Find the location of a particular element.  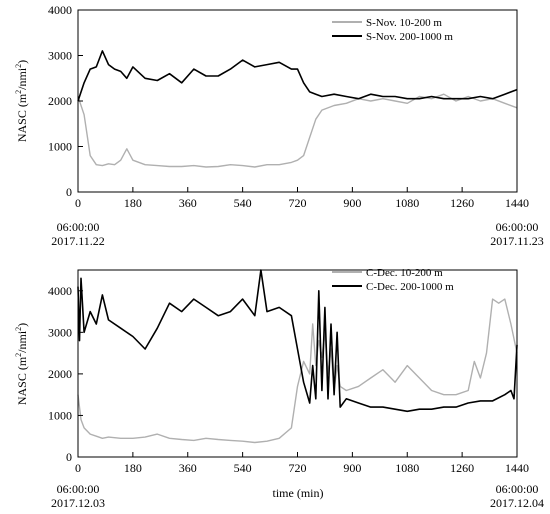

start-time-nov: 06:00:00 is located at coordinates (78, 227).